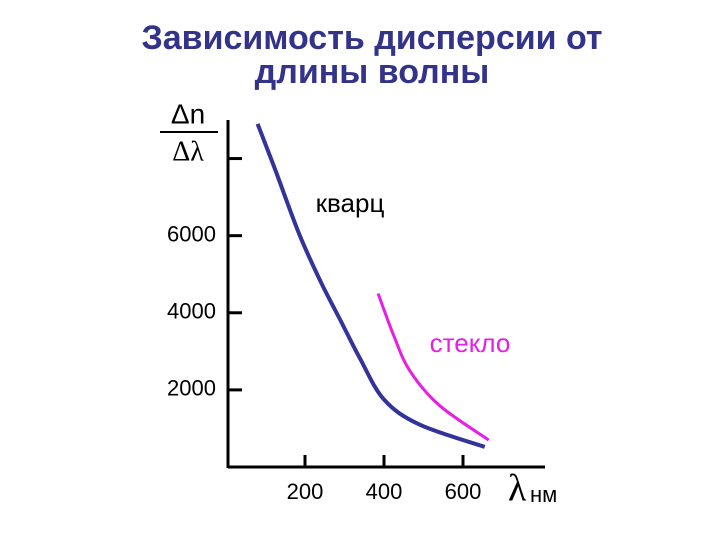 The image size is (720, 540). What do you see at coordinates (305, 491) in the screenshot?
I see `x-tick-label: 200` at bounding box center [305, 491].